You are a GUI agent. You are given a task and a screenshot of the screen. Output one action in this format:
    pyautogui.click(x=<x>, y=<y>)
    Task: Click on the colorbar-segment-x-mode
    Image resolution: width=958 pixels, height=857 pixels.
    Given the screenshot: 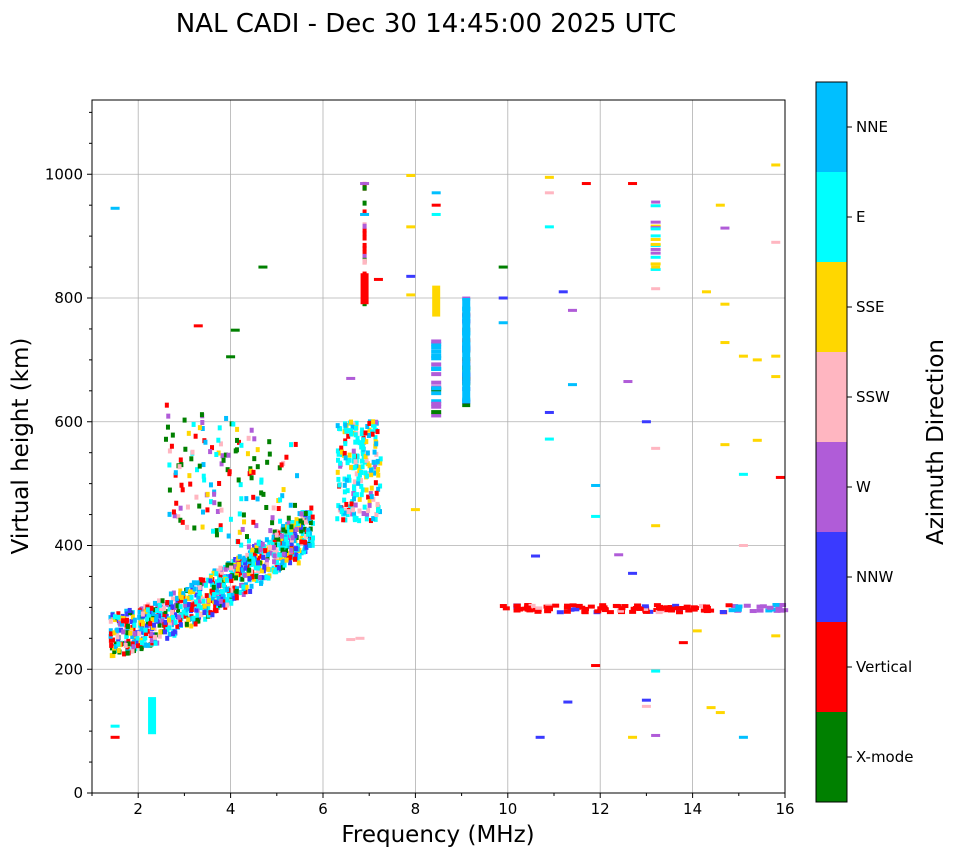 What is the action you would take?
    pyautogui.click(x=831, y=757)
    